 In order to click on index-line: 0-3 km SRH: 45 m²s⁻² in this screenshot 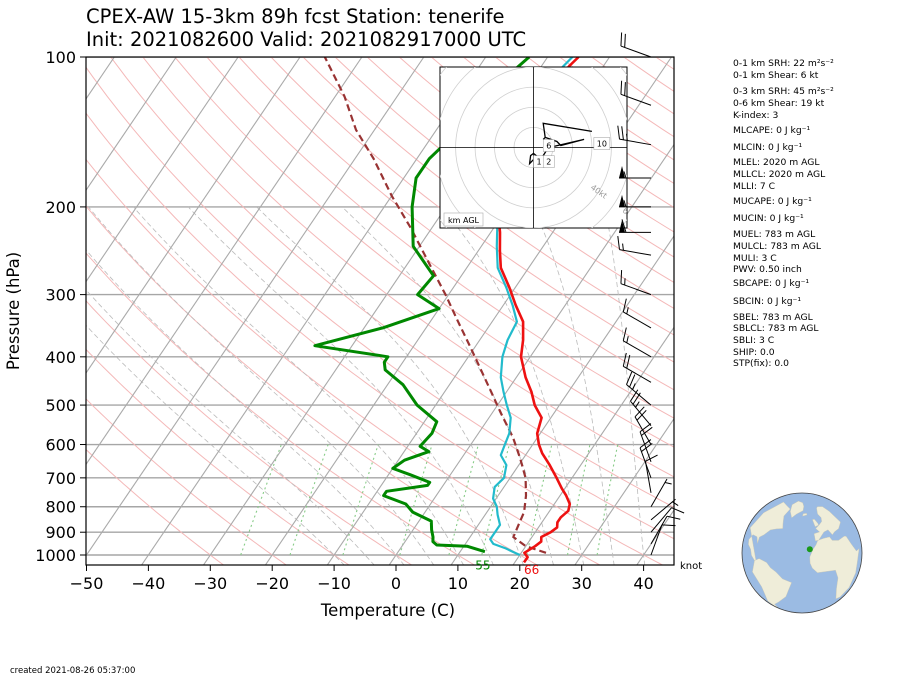, I will do `click(783, 91)`.